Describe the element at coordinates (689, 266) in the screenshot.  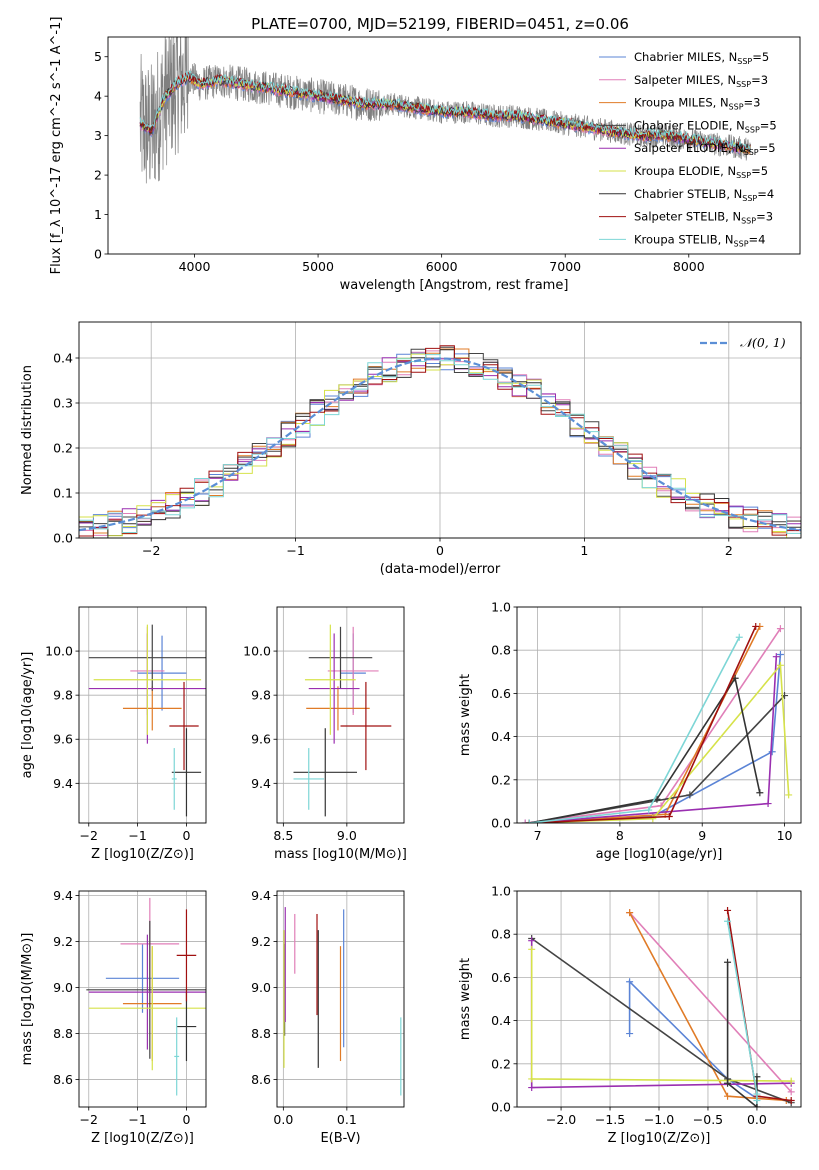
I see `x-tick-label: 8000` at that location.